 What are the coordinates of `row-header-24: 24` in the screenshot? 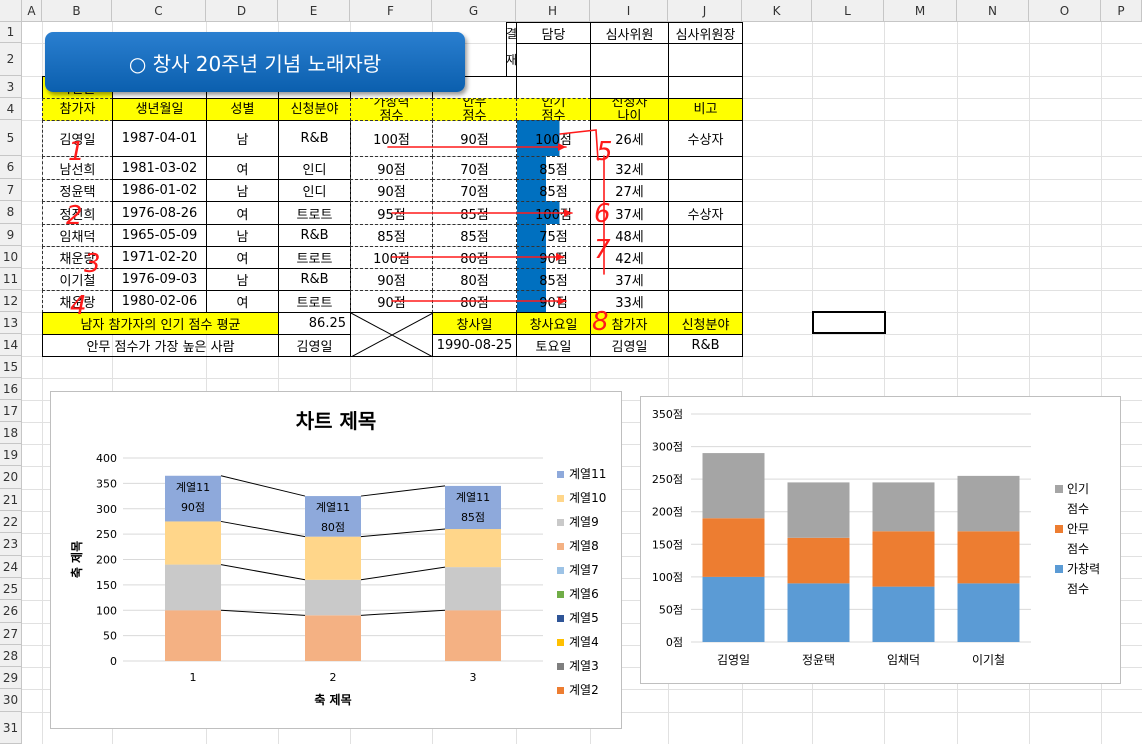 It's located at (11, 567).